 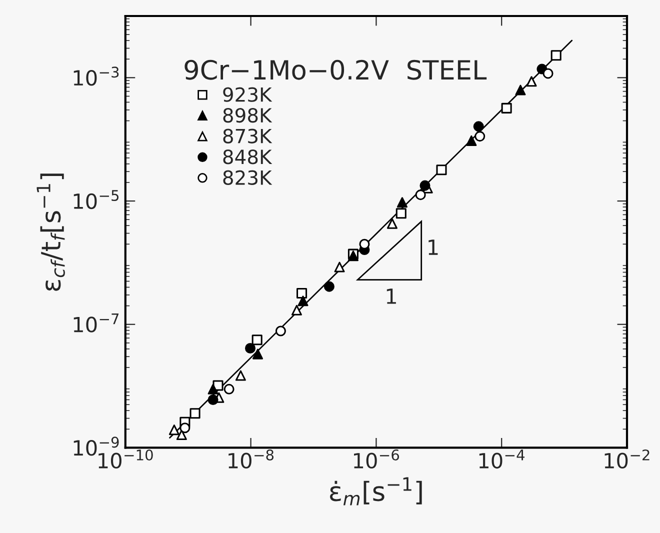 What do you see at coordinates (335, 70) in the screenshot?
I see `legend-title: 9Cr−1Mo−0.2V STEEL` at bounding box center [335, 70].